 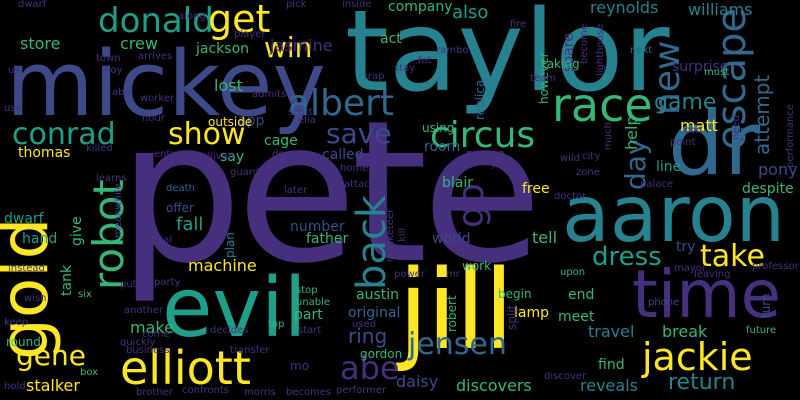 What do you see at coordinates (359, 133) in the screenshot?
I see `word-save: save` at bounding box center [359, 133].